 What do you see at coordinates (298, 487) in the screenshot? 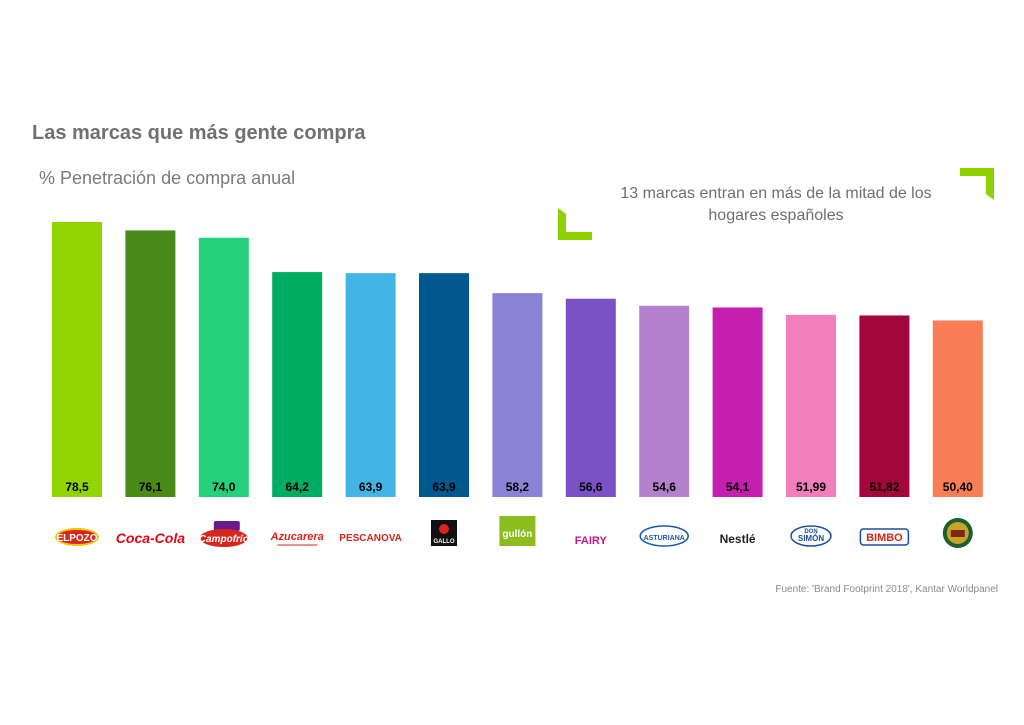
I see `value-label-azucarera: 64,2` at bounding box center [298, 487].